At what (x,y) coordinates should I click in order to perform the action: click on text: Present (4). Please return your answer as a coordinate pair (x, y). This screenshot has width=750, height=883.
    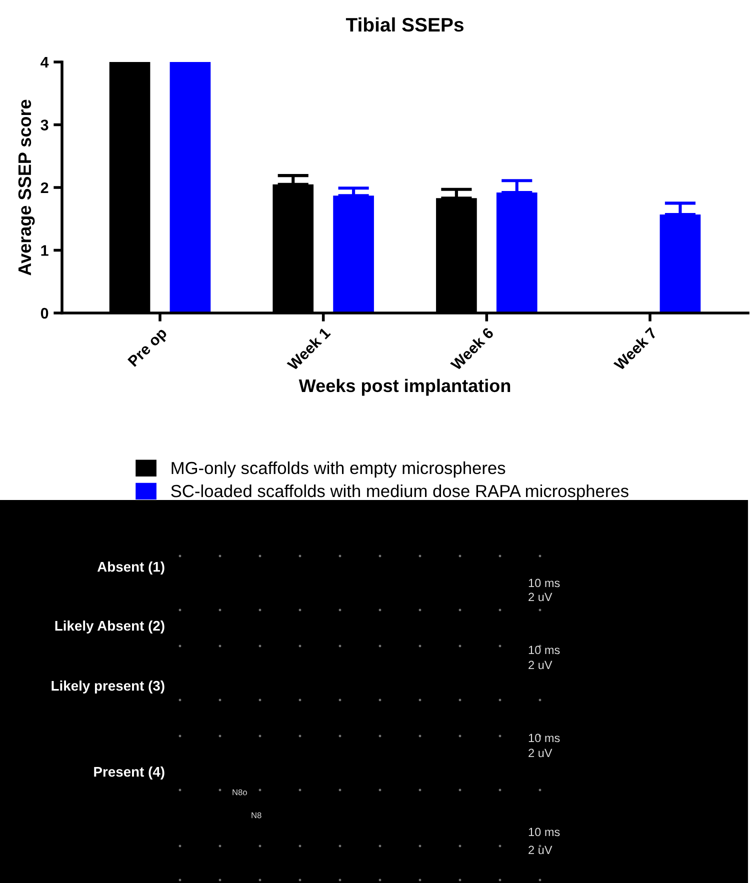
    Looking at the image, I should click on (129, 773).